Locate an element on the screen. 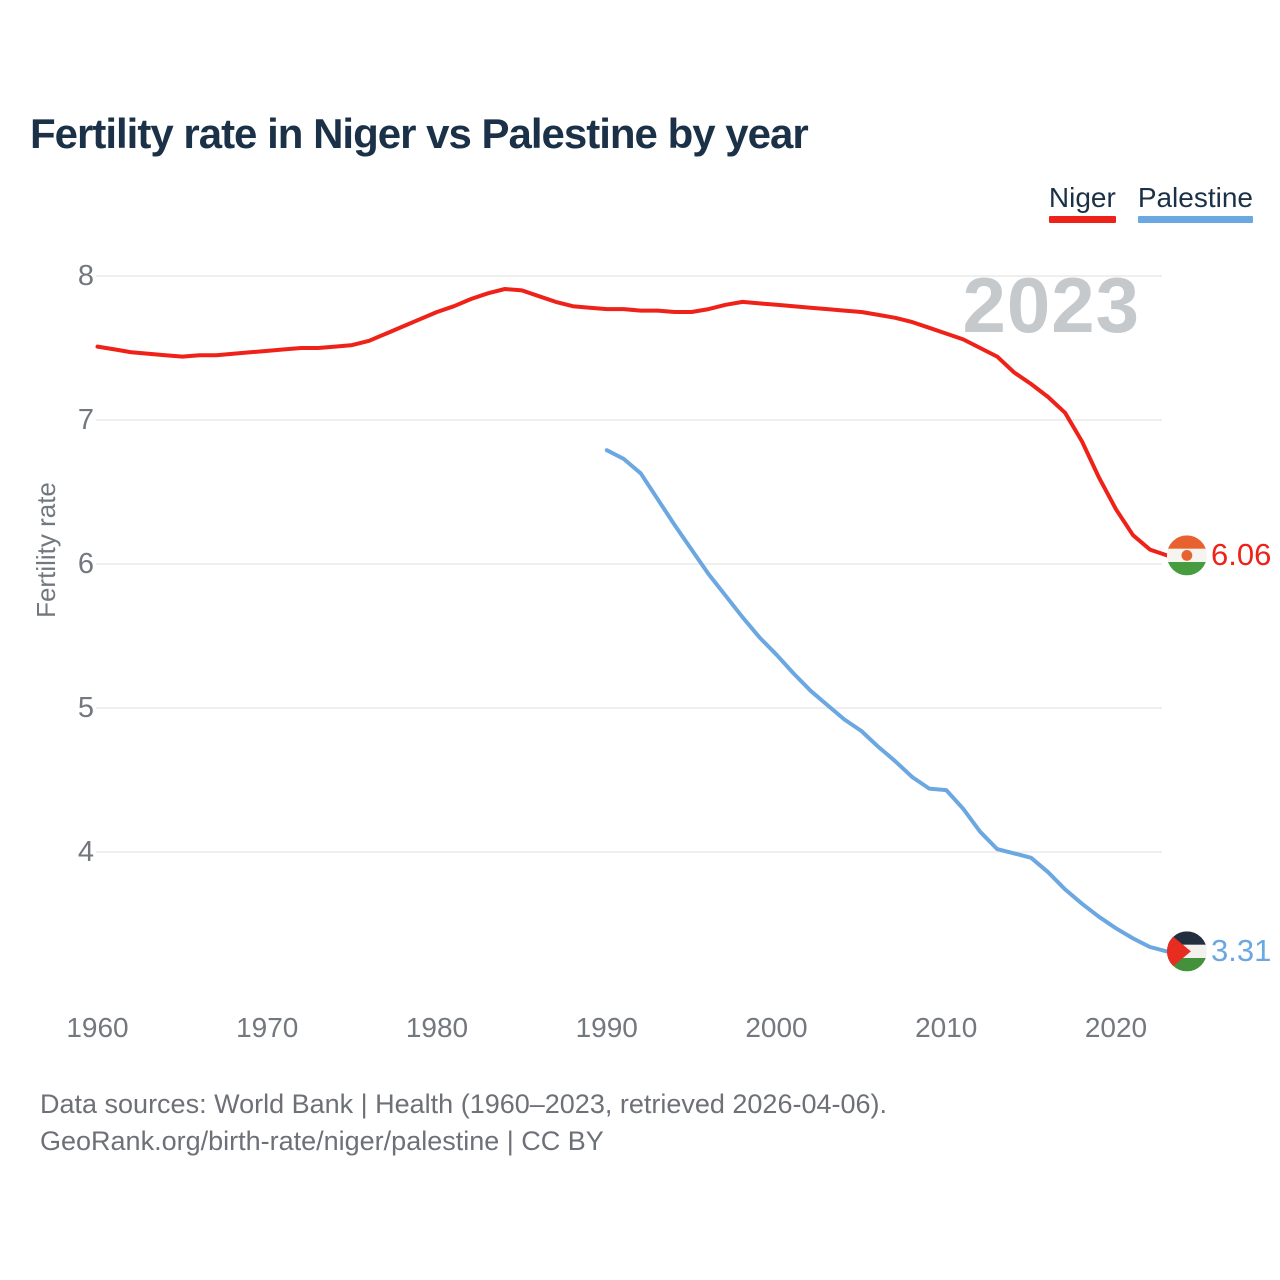 The image size is (1280, 1280). palestine-flag-circle-icon is located at coordinates (1186, 951).